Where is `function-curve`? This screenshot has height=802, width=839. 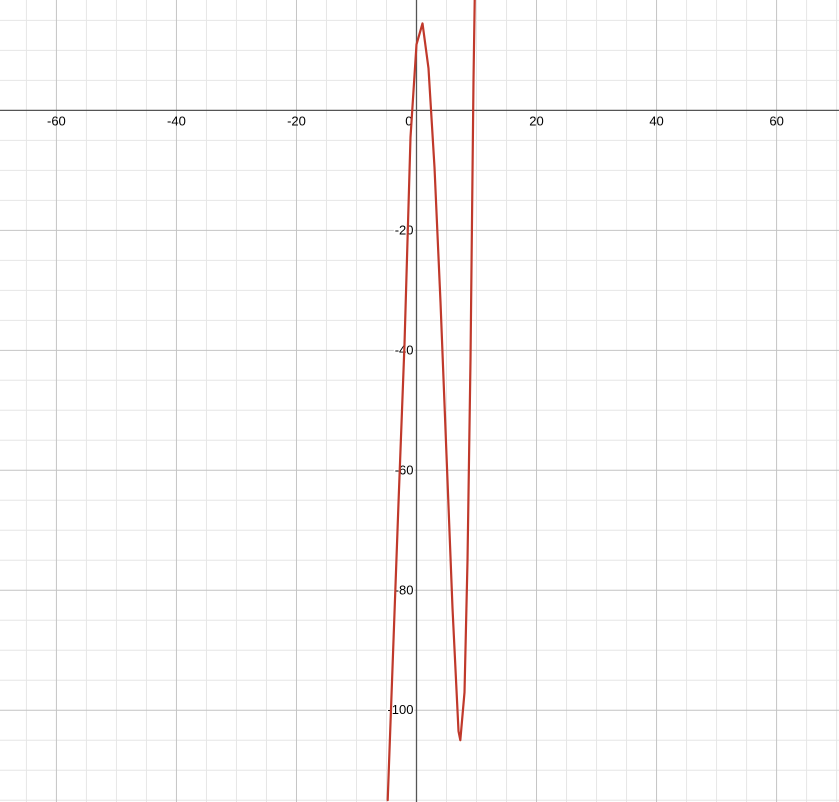 function-curve is located at coordinates (431, 401).